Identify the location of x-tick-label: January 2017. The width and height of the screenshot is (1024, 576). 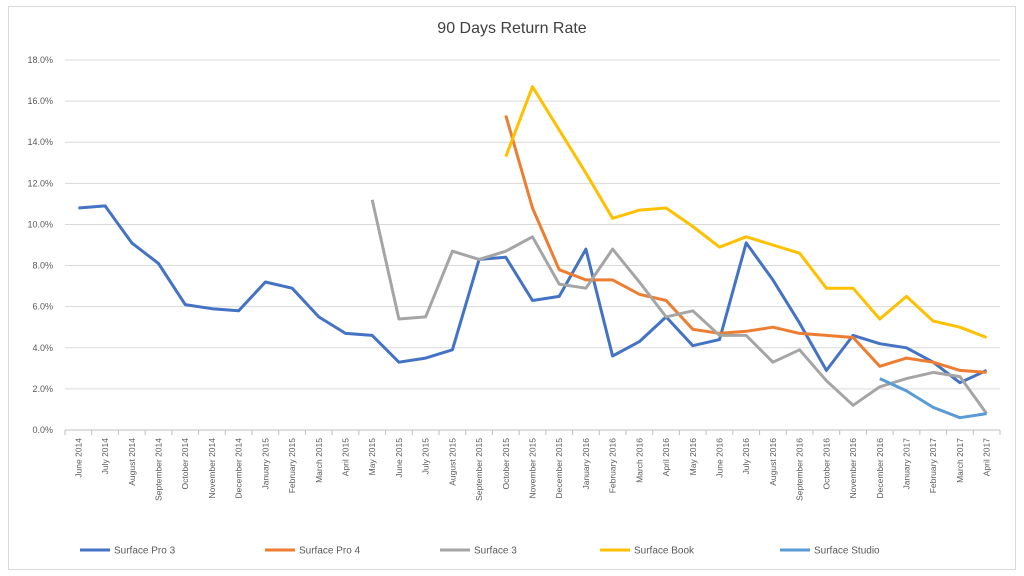
(907, 464).